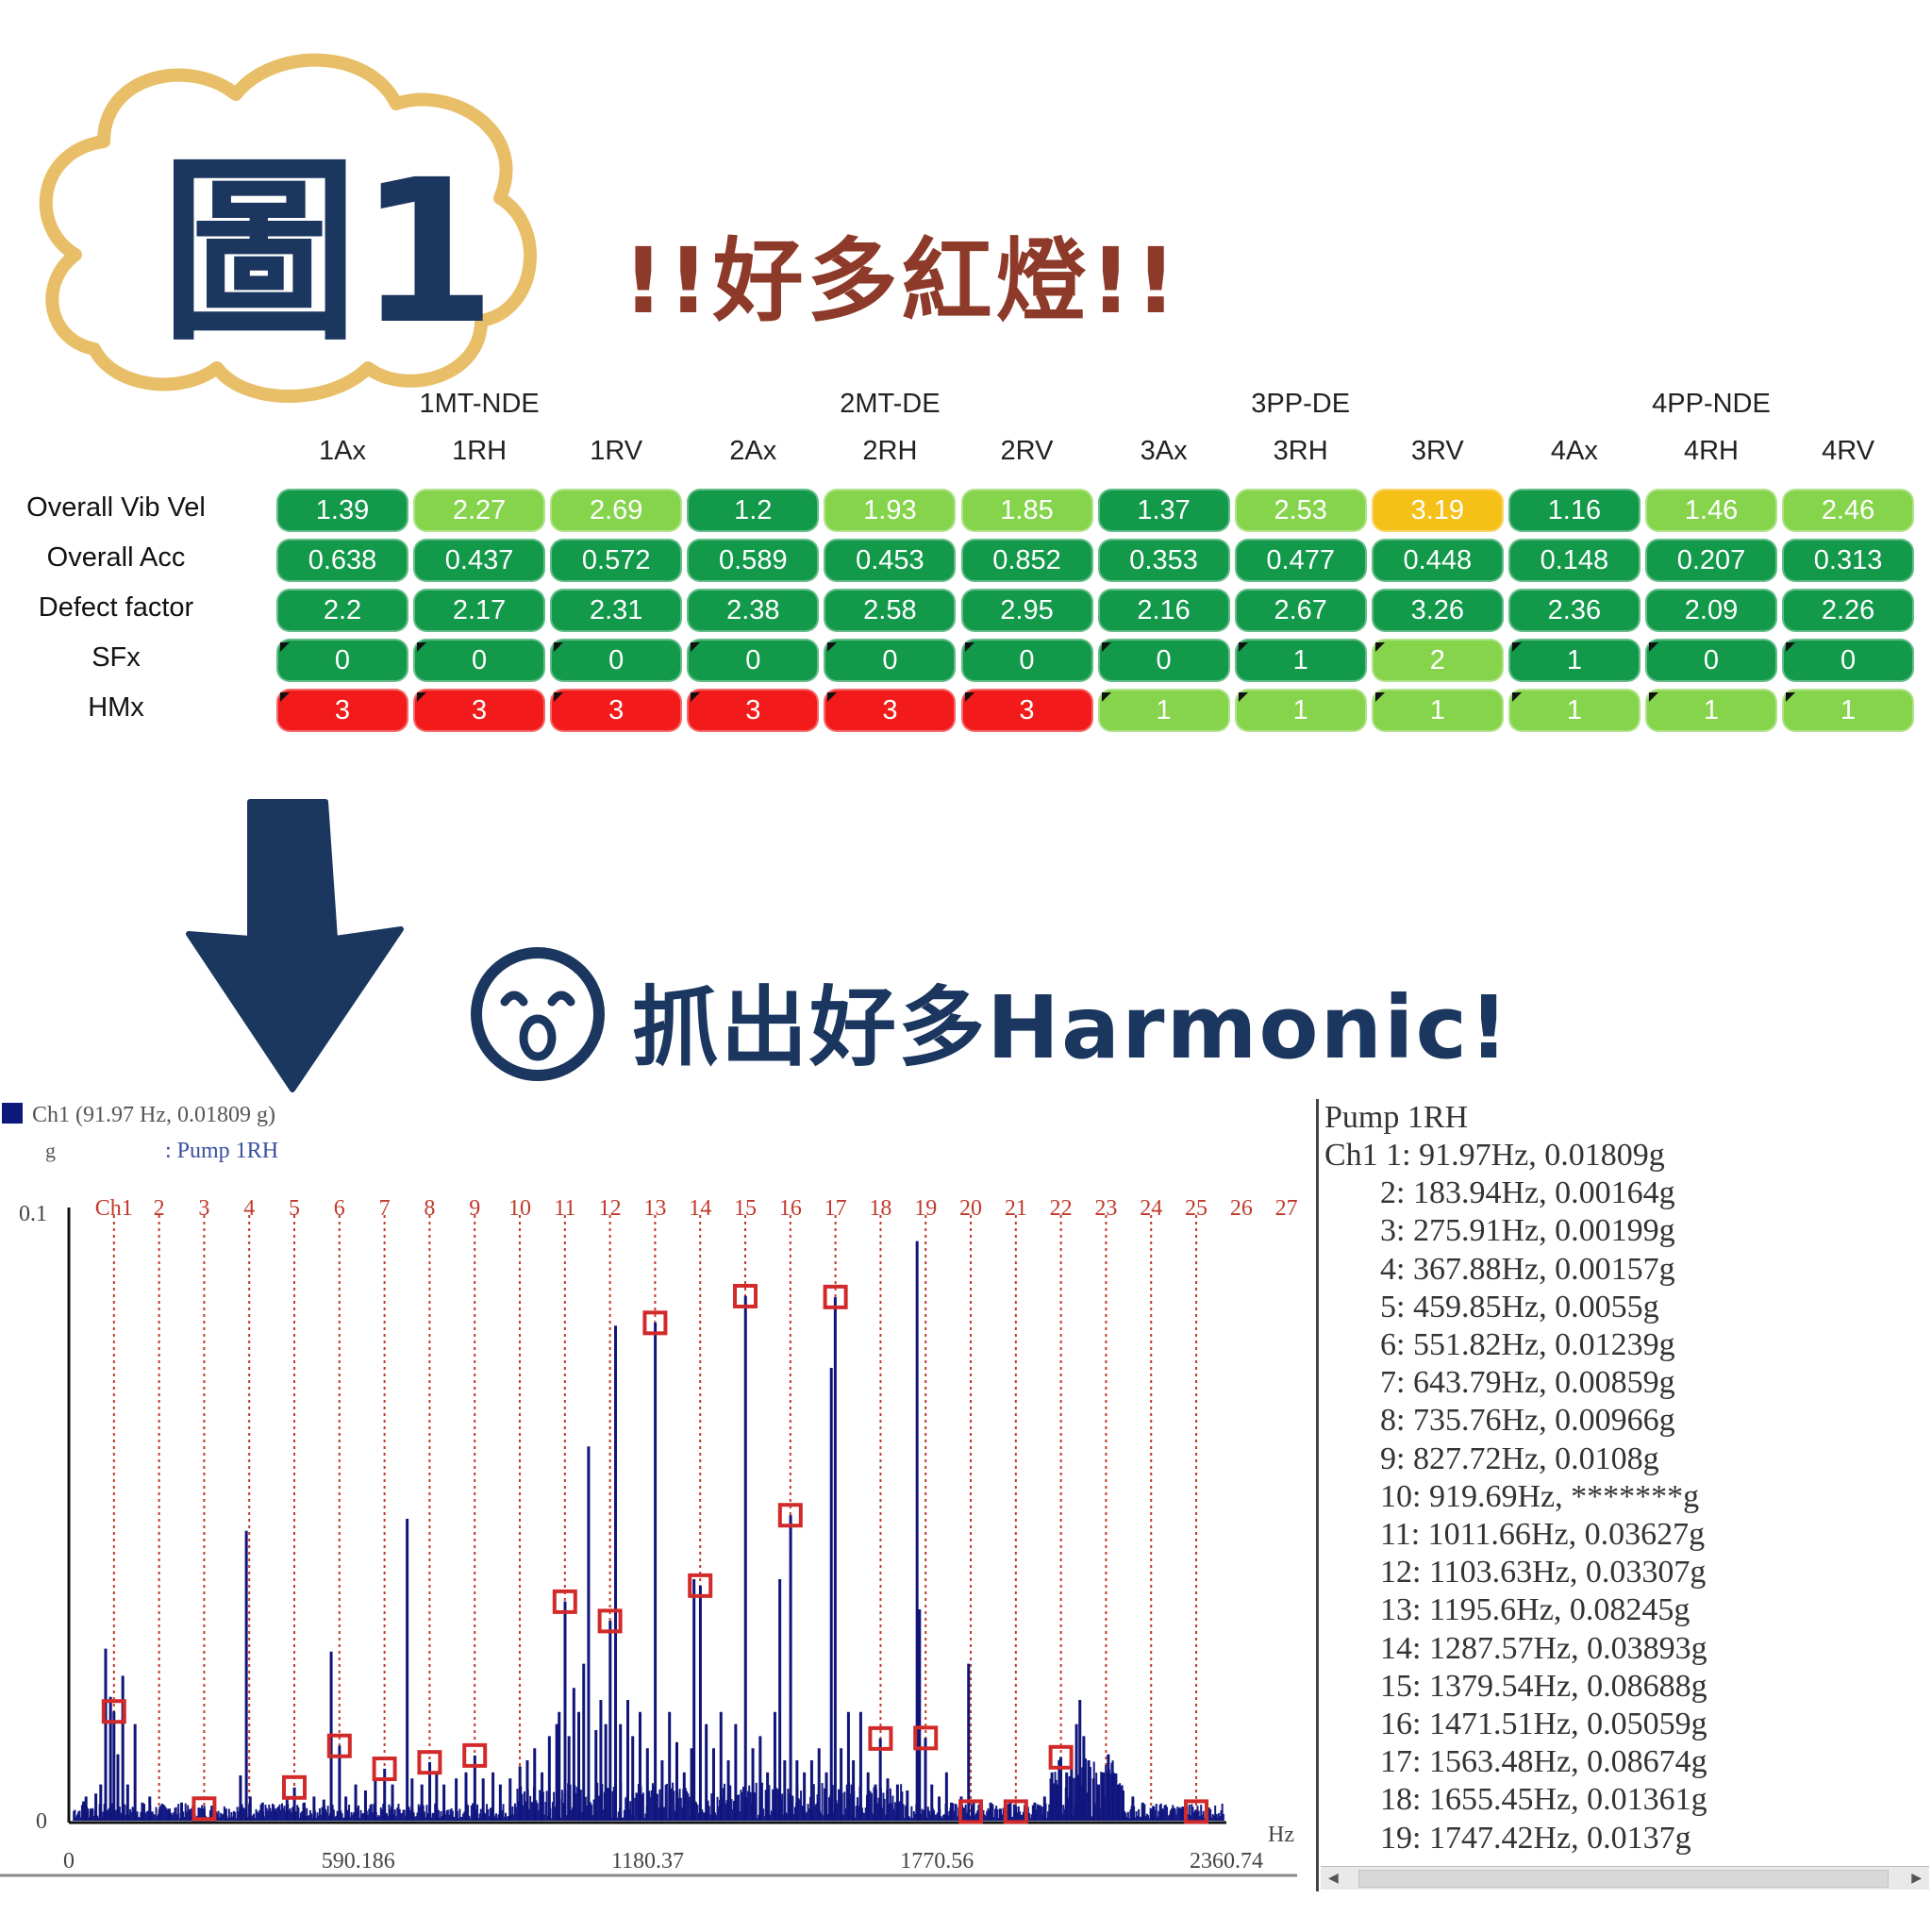 This screenshot has width=1932, height=1932. What do you see at coordinates (1540, 1496) in the screenshot?
I see `listing-line: 10: 919.69Hz, *******g` at bounding box center [1540, 1496].